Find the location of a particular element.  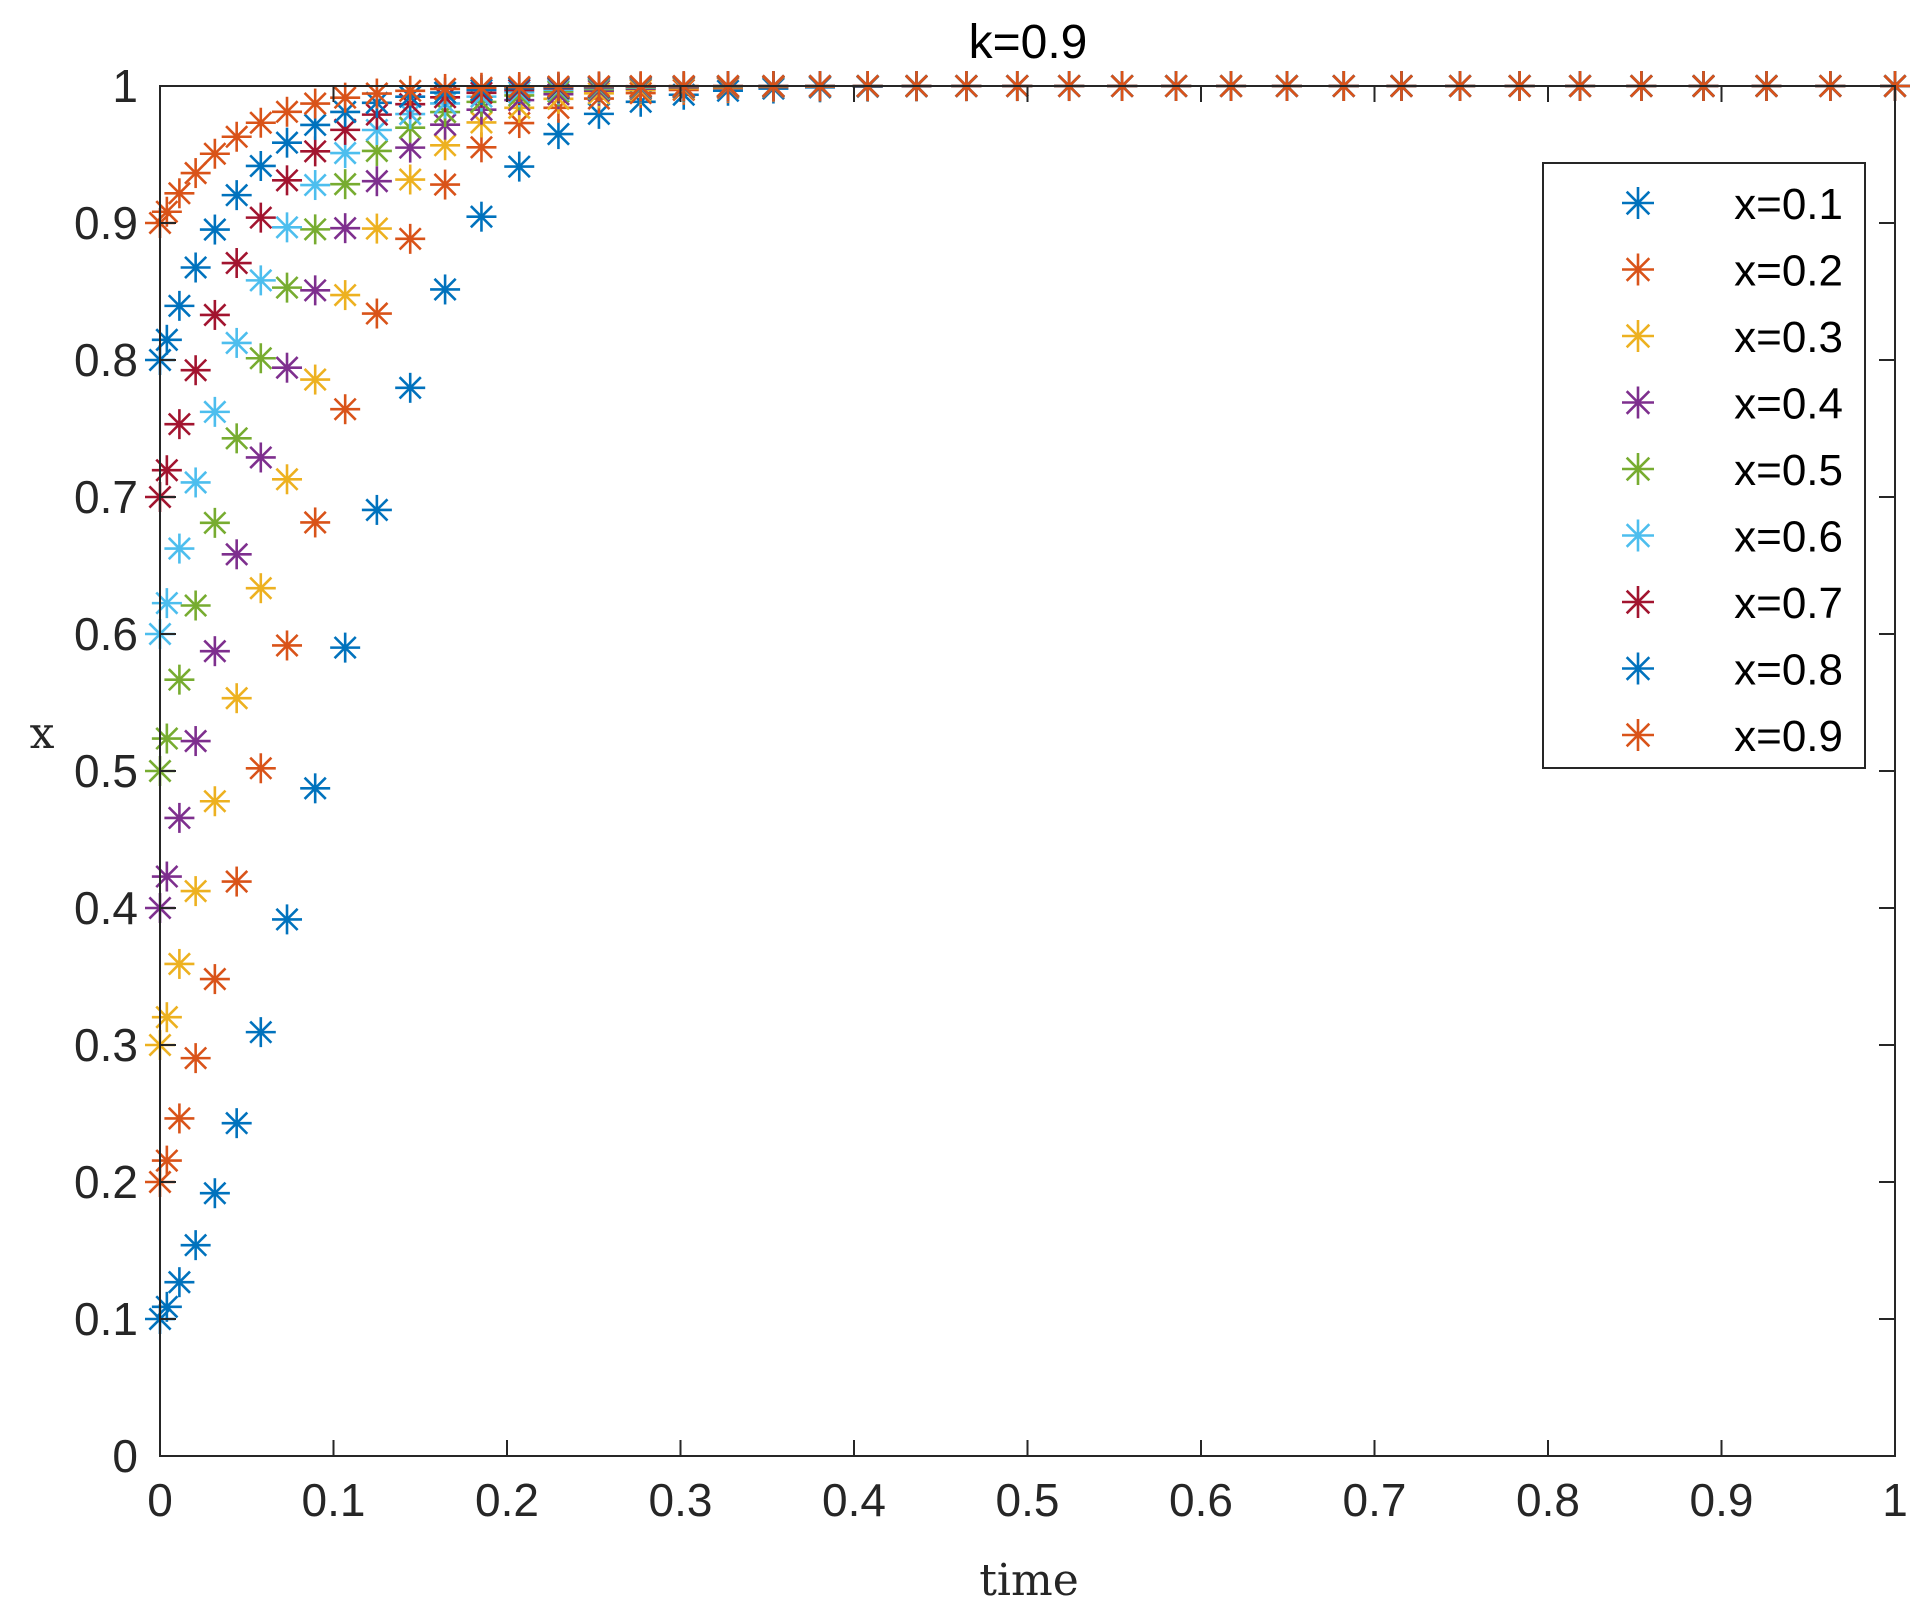

x-tick-label: 0.6 is located at coordinates (1201, 1500).